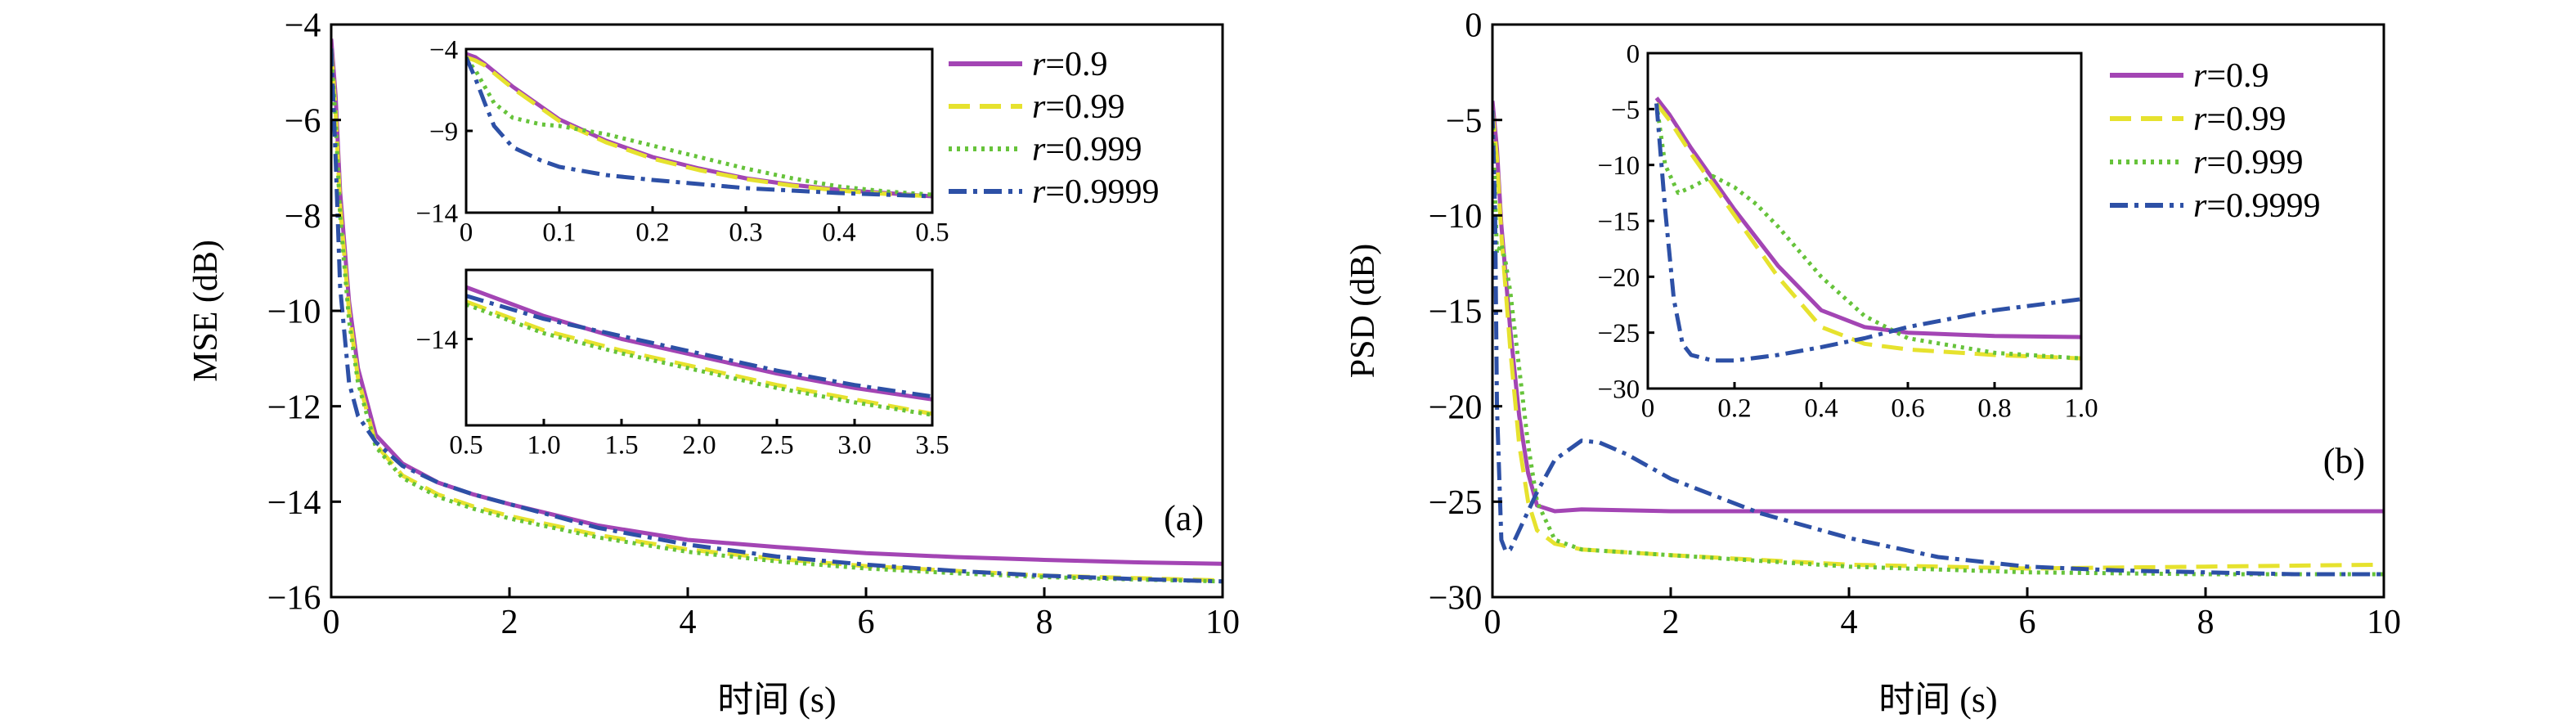 The height and width of the screenshot is (728, 2576). Describe the element at coordinates (1456, 599) in the screenshot. I see `panel-b-y-tick-label: −30` at that location.